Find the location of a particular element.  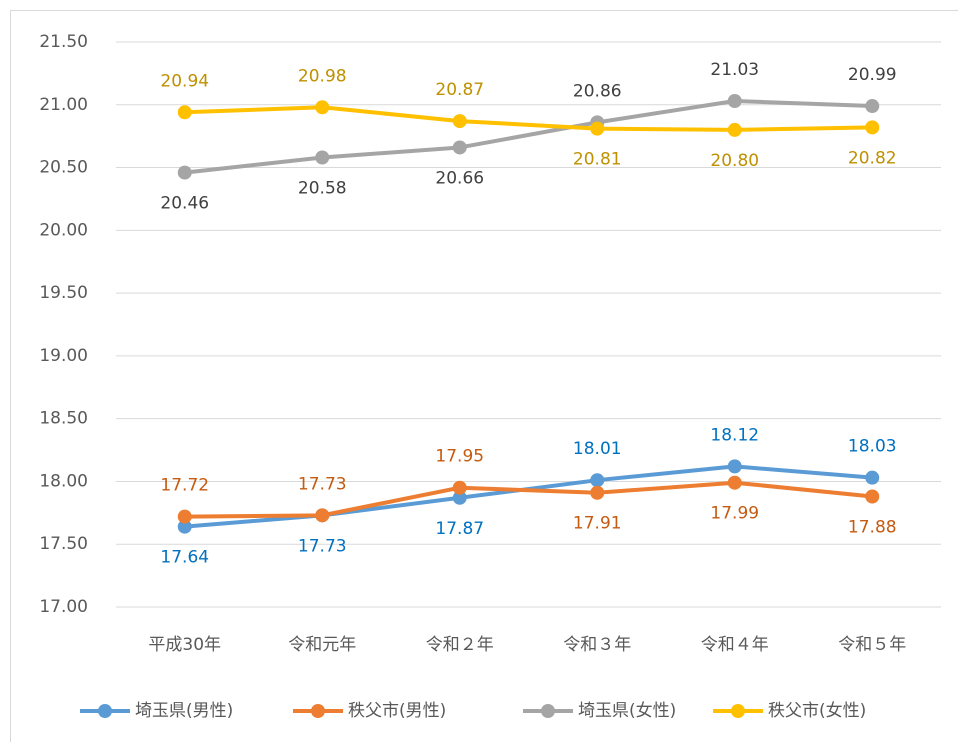

data-label: 20.86 is located at coordinates (597, 91).